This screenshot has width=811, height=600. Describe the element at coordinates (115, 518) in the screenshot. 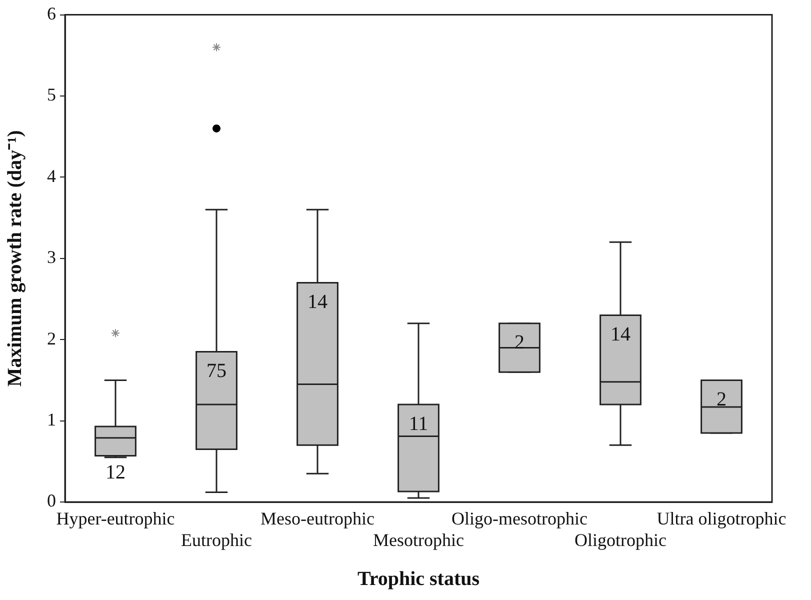

I see `x-tick-label: Hyper-eutrophic` at that location.